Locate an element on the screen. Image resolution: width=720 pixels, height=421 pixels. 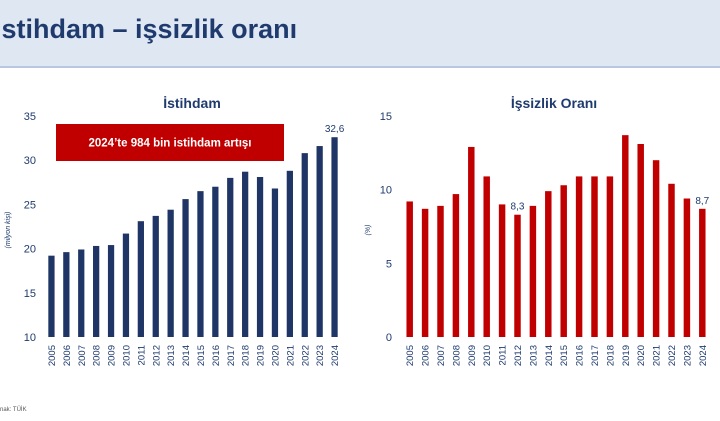
annotation-text: 2024’te 984 bin istihdam artışı is located at coordinates (170, 144).